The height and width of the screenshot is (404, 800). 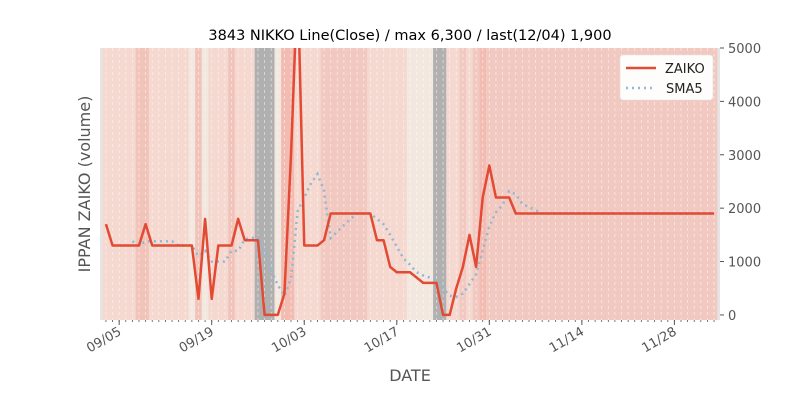 I want to click on x-tick-label: 09/05, so click(x=104, y=340).